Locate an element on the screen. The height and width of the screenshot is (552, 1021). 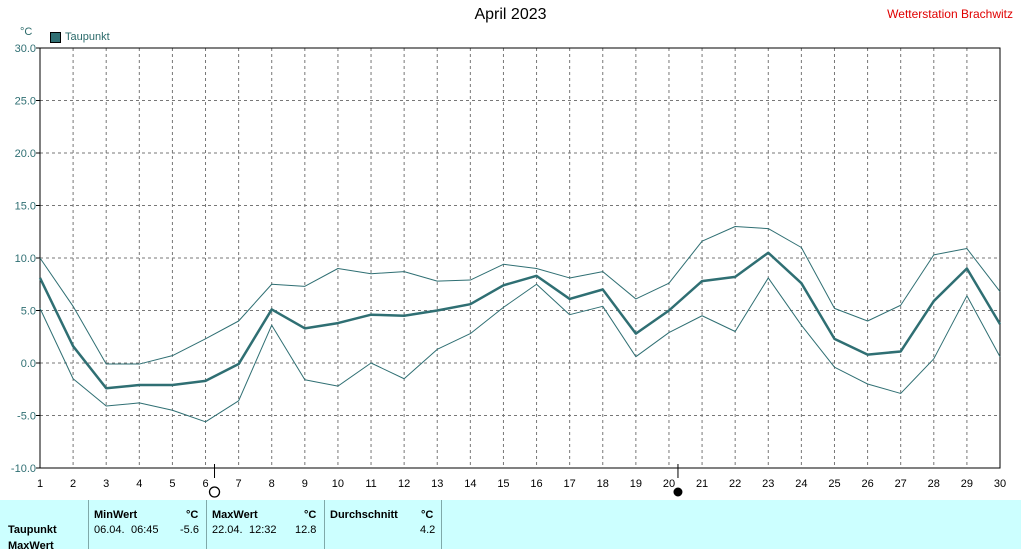
x-tick-label: 26 is located at coordinates (867, 484).